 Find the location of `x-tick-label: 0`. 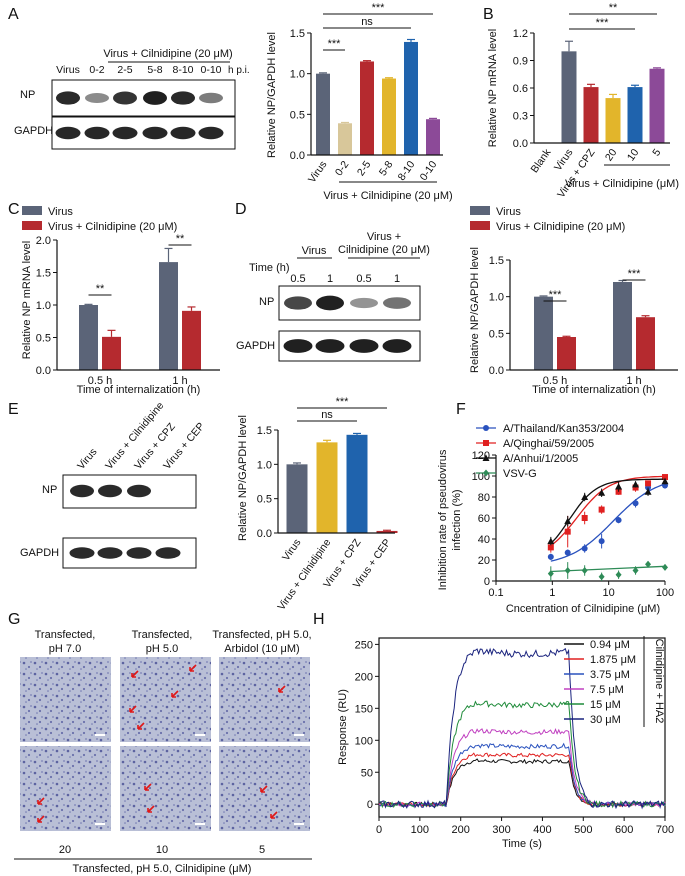

x-tick-label: 0 is located at coordinates (379, 830).